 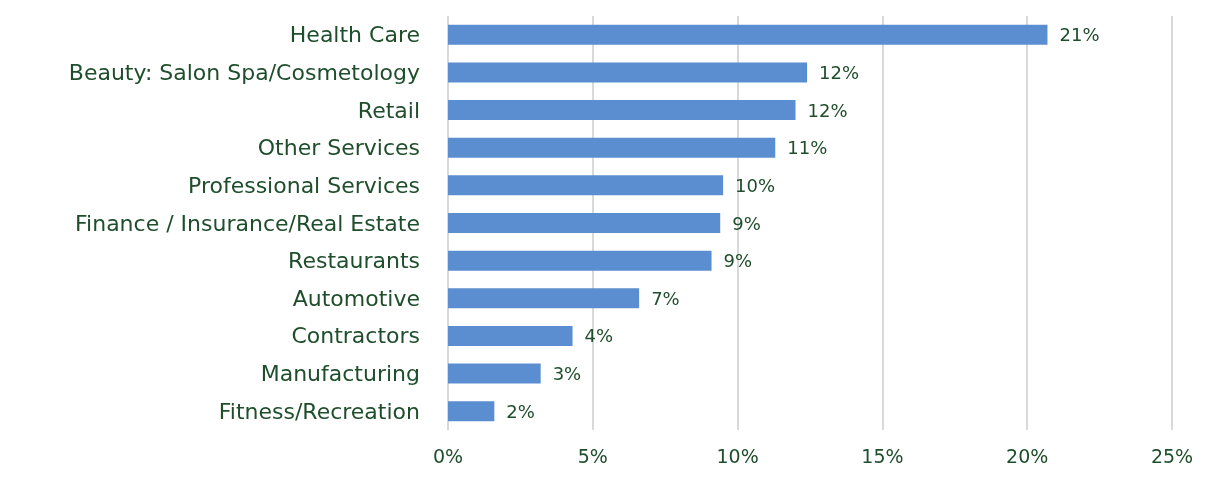 I want to click on y-tick-label: Beauty: Salon Spa/Cosmetology, so click(x=244, y=72).